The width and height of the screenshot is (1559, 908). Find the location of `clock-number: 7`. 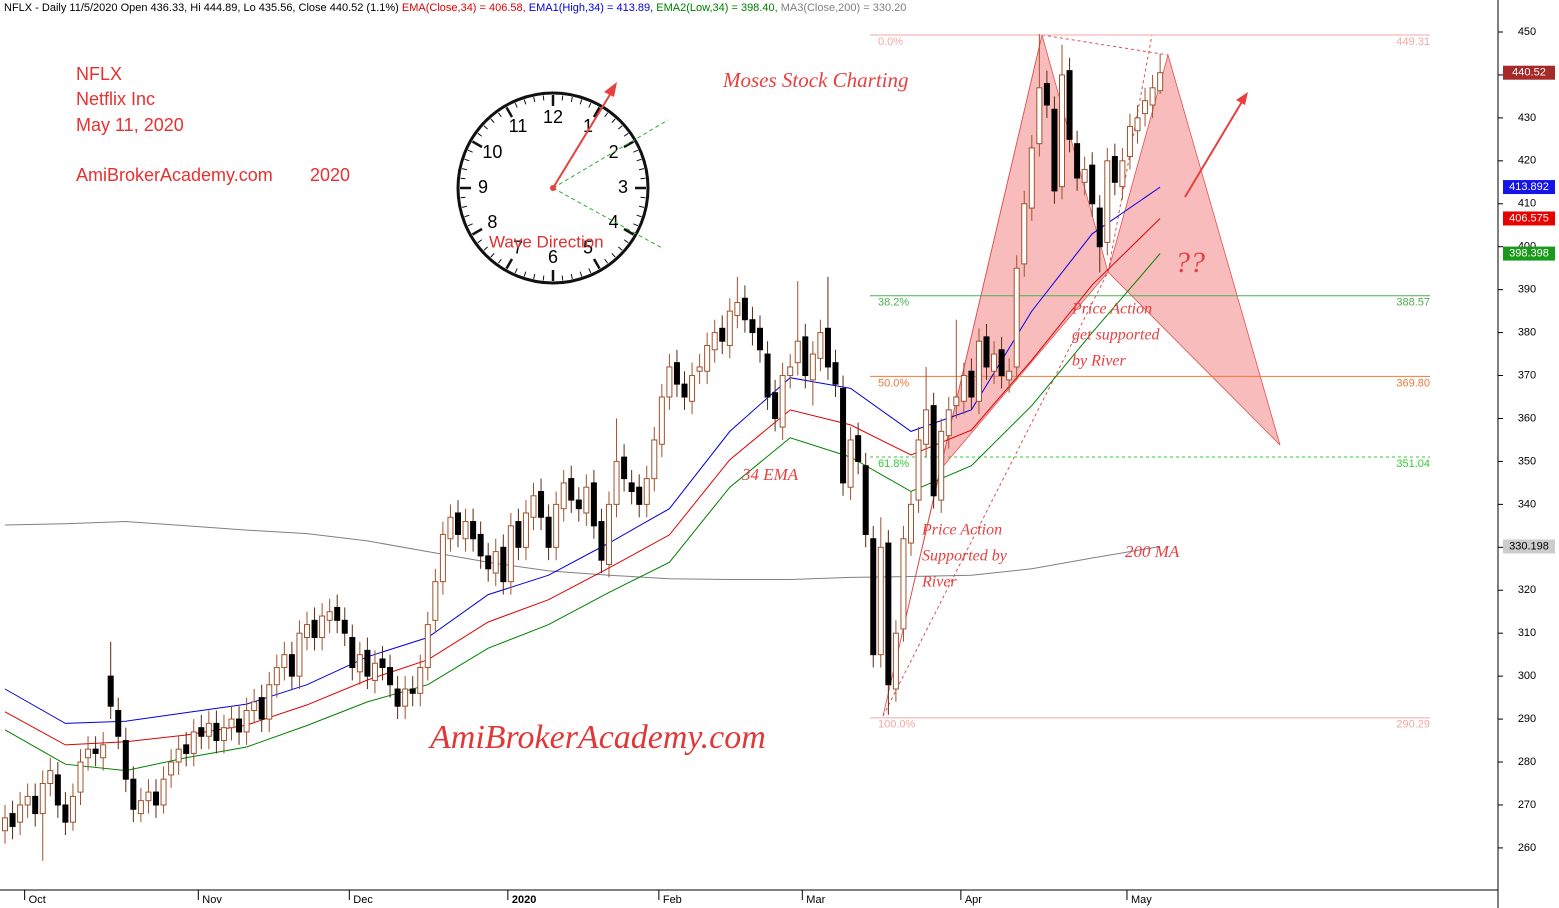

clock-number: 7 is located at coordinates (518, 247).